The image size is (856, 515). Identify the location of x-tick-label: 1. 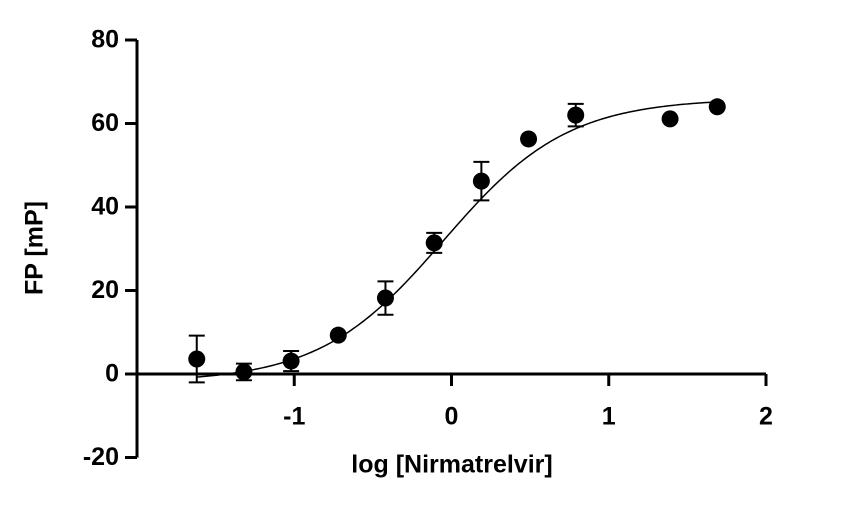
(609, 417).